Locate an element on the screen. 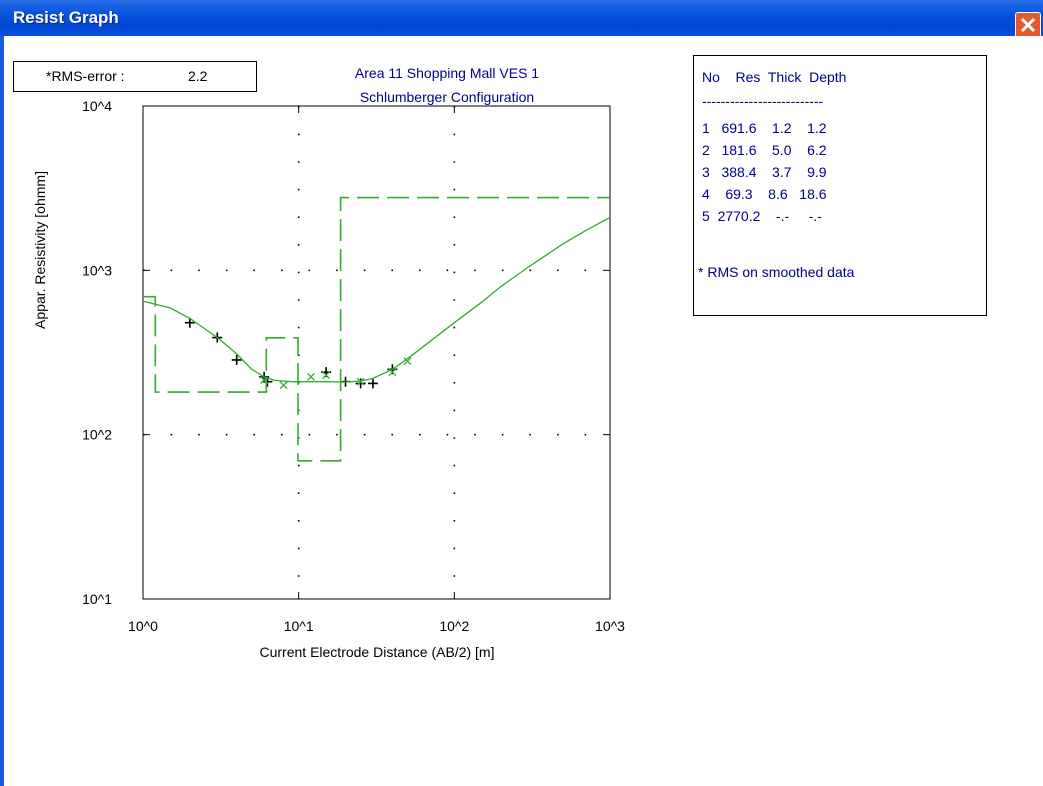 The height and width of the screenshot is (786, 1043). y-tick-label: 10^4 is located at coordinates (97, 106).